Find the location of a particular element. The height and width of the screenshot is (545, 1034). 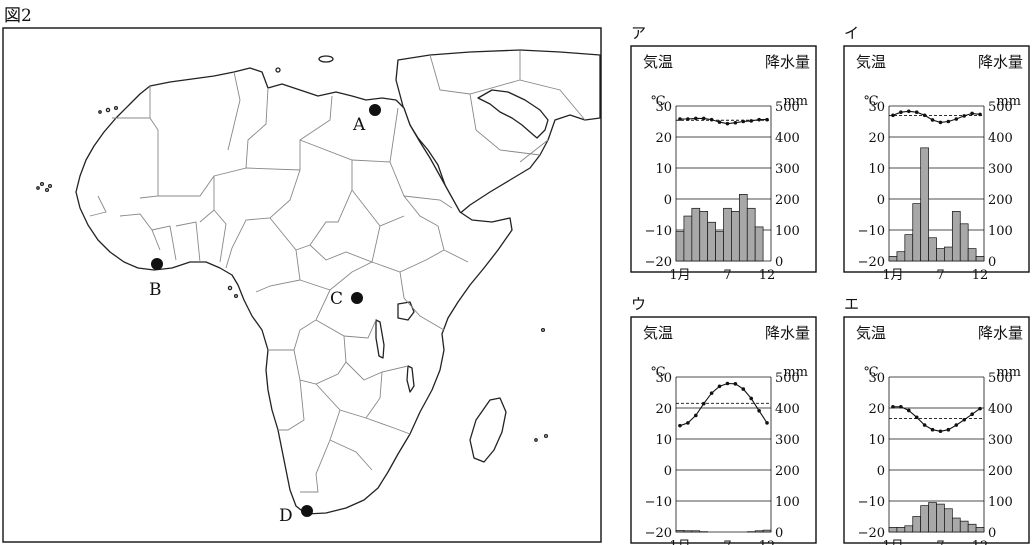

temperature-tick-label: 10 is located at coordinates (663, 440).